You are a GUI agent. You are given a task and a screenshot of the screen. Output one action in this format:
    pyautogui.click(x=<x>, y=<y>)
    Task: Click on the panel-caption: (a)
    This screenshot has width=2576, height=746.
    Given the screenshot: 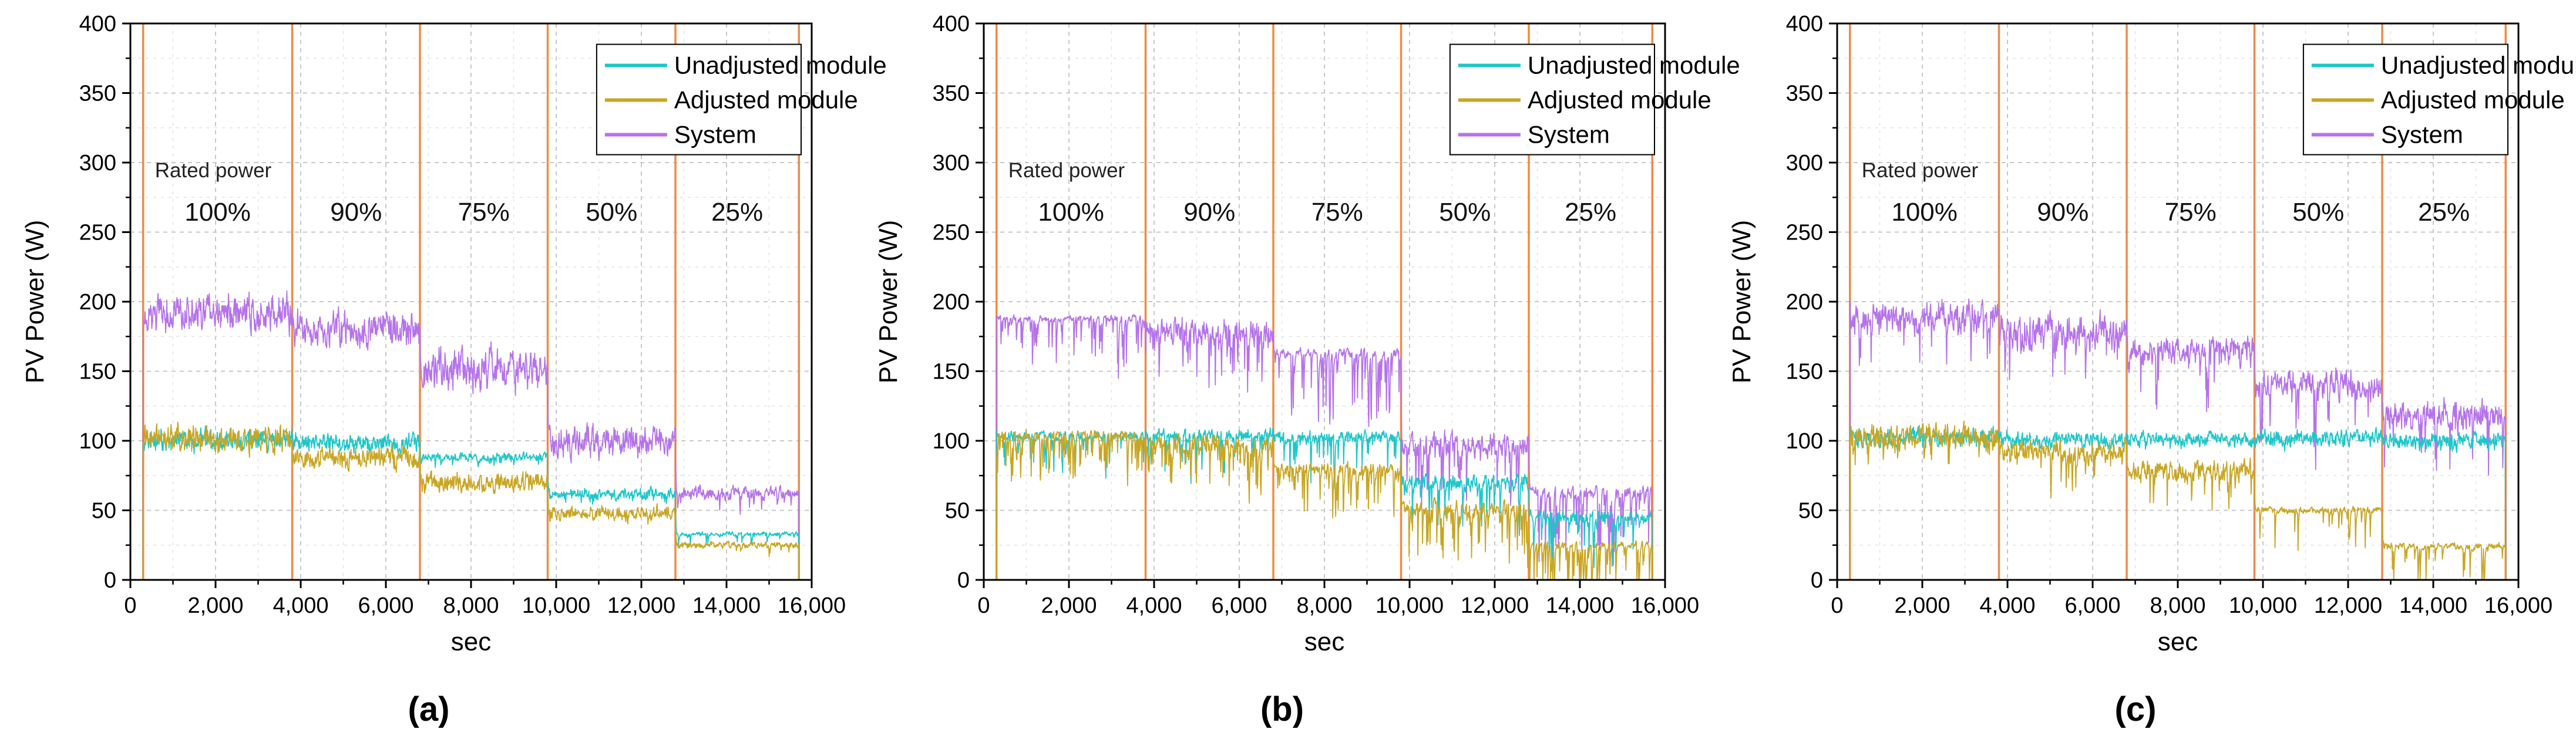 What is the action you would take?
    pyautogui.click(x=429, y=709)
    